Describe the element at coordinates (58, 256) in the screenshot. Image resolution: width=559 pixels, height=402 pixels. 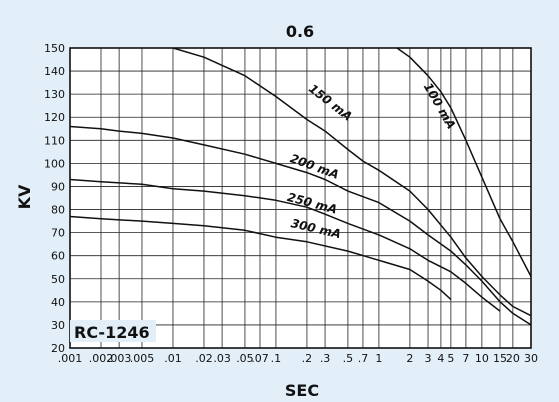
I see `y-tick-label: 60` at that location.